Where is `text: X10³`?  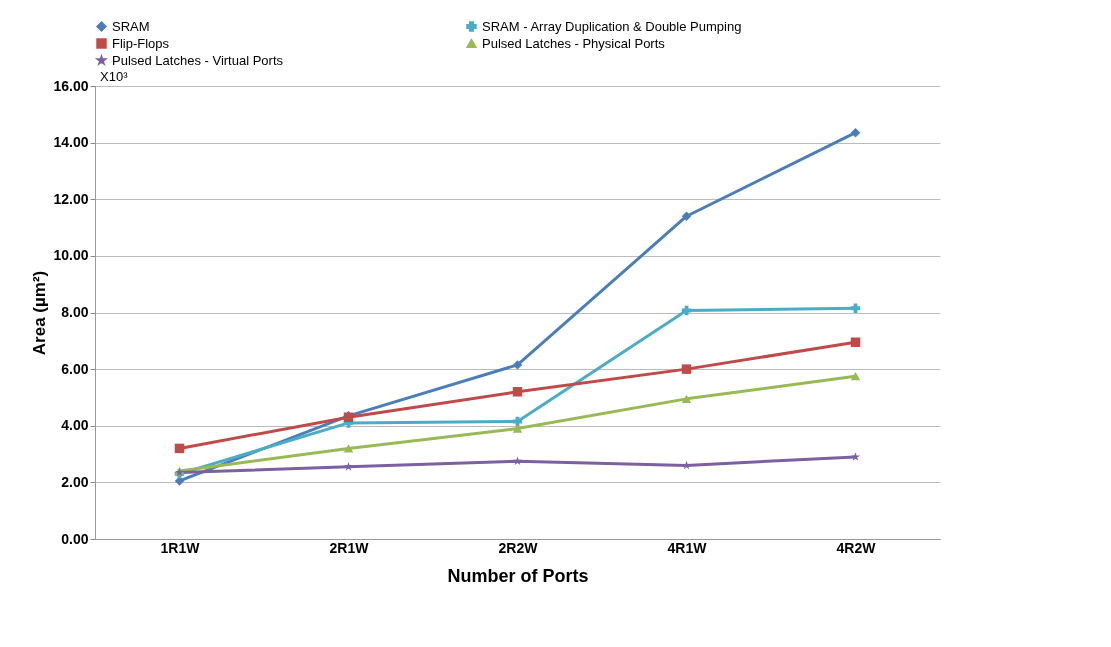 text: X10³ is located at coordinates (114, 76).